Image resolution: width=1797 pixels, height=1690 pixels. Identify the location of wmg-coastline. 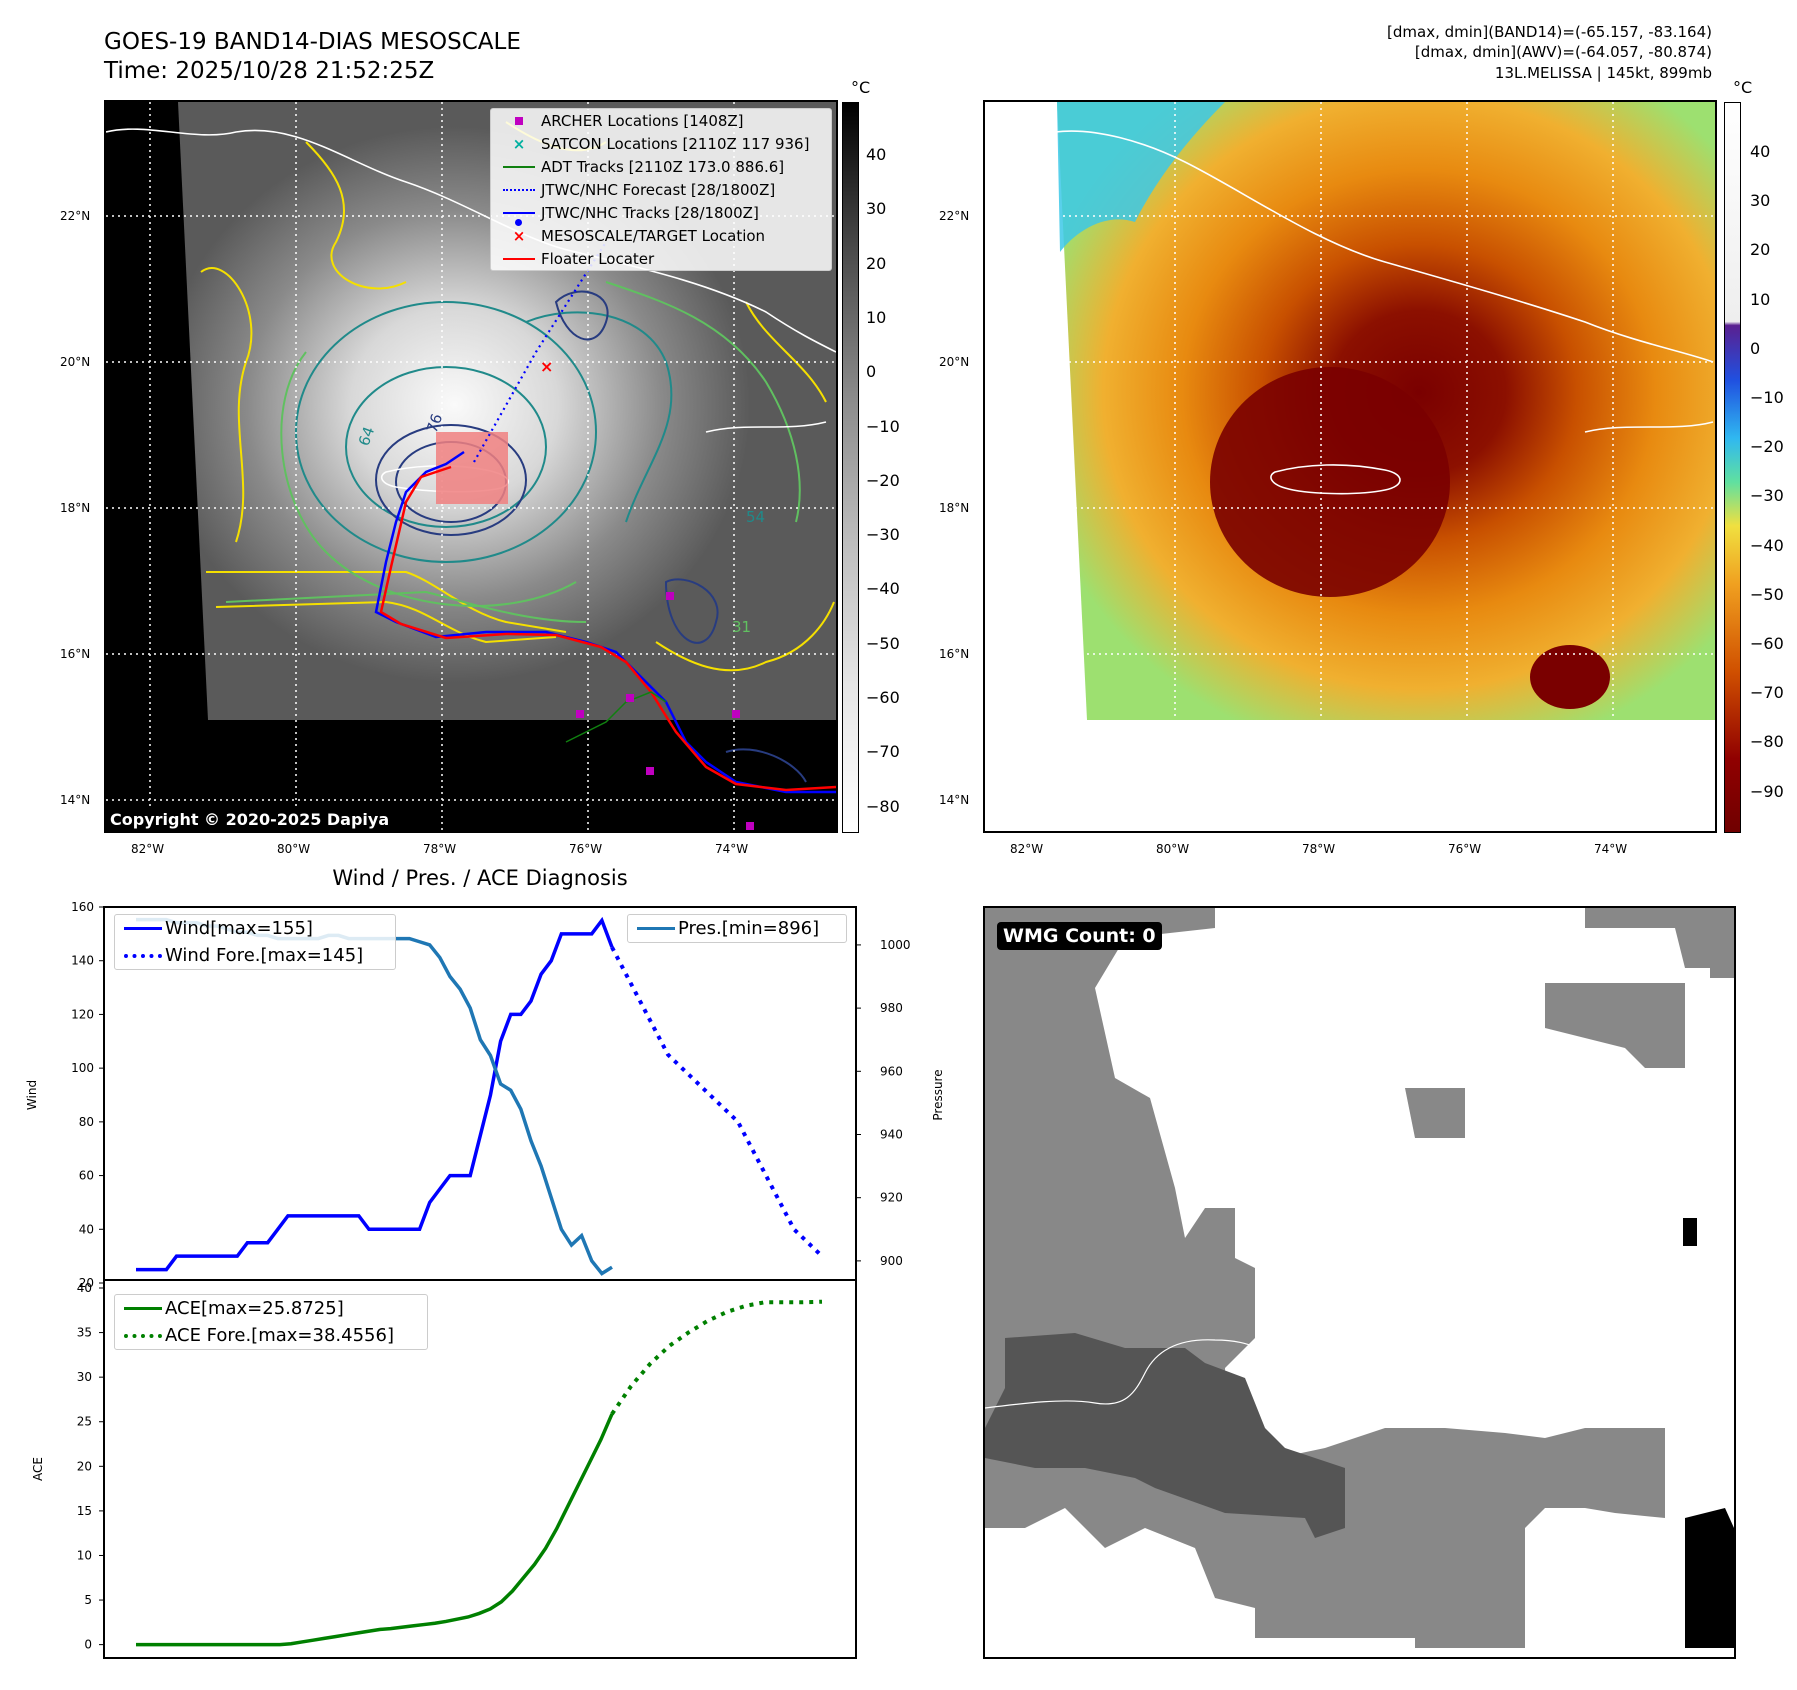
(1130, 1374).